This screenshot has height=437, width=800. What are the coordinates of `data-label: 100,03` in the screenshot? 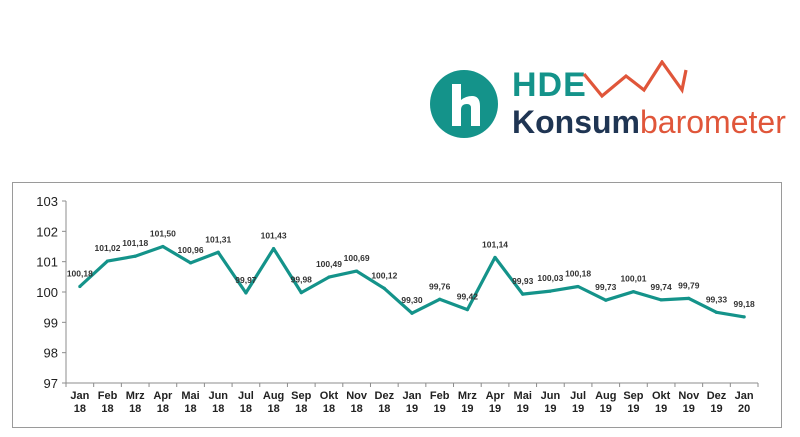 It's located at (550, 278).